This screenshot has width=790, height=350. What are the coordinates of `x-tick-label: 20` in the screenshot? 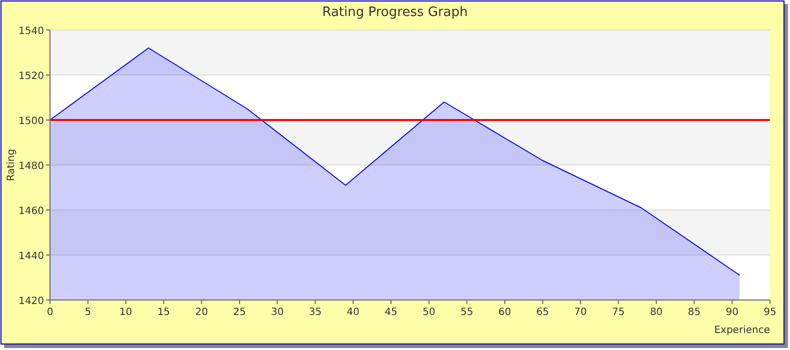 It's located at (201, 312).